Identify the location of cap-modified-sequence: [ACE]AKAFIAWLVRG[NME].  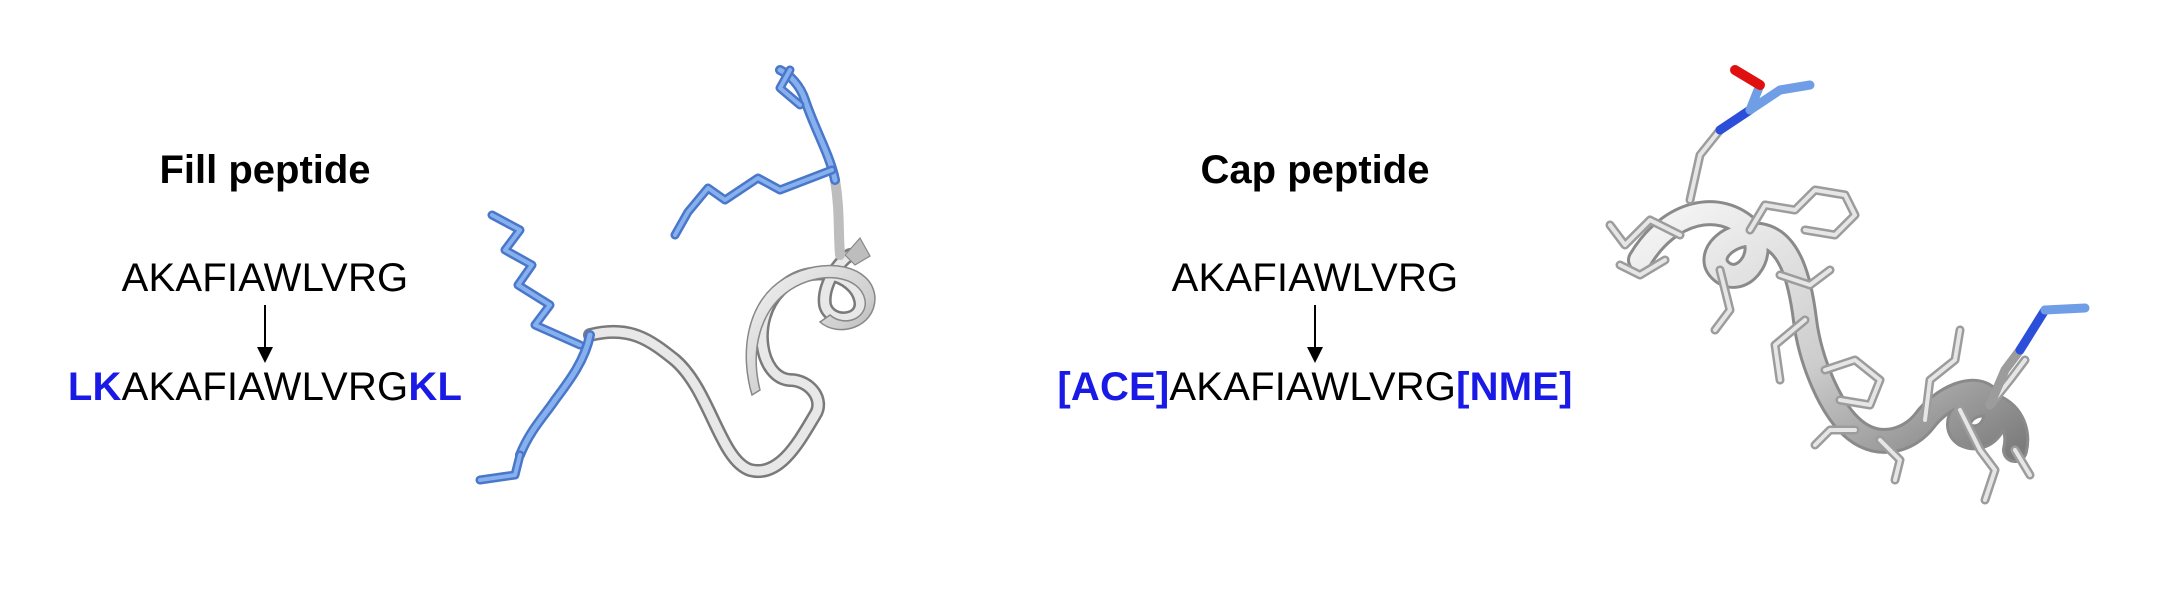
(1314, 387).